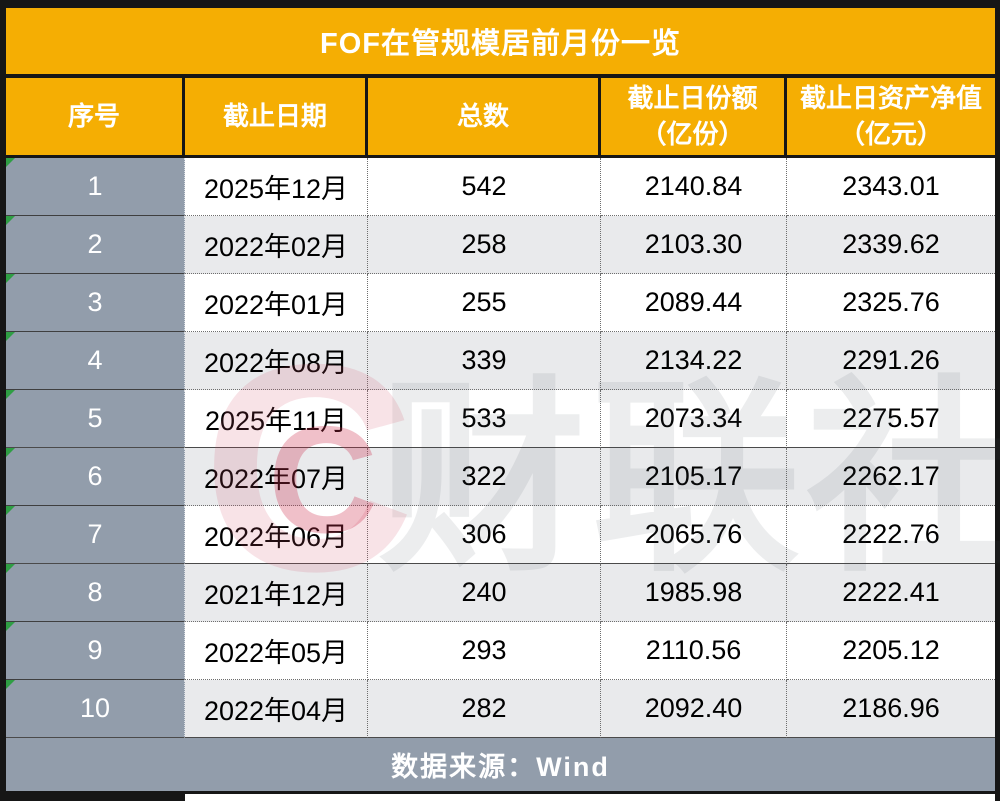  What do you see at coordinates (276, 711) in the screenshot?
I see `date-value: 2022年04月` at bounding box center [276, 711].